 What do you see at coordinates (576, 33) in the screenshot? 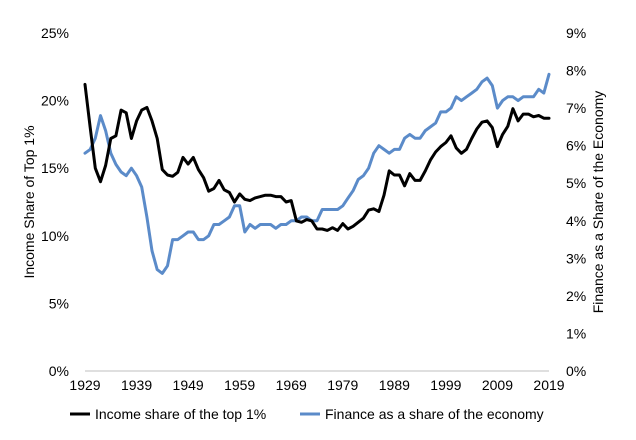
I see `right-y-tick-label: 9%` at bounding box center [576, 33].